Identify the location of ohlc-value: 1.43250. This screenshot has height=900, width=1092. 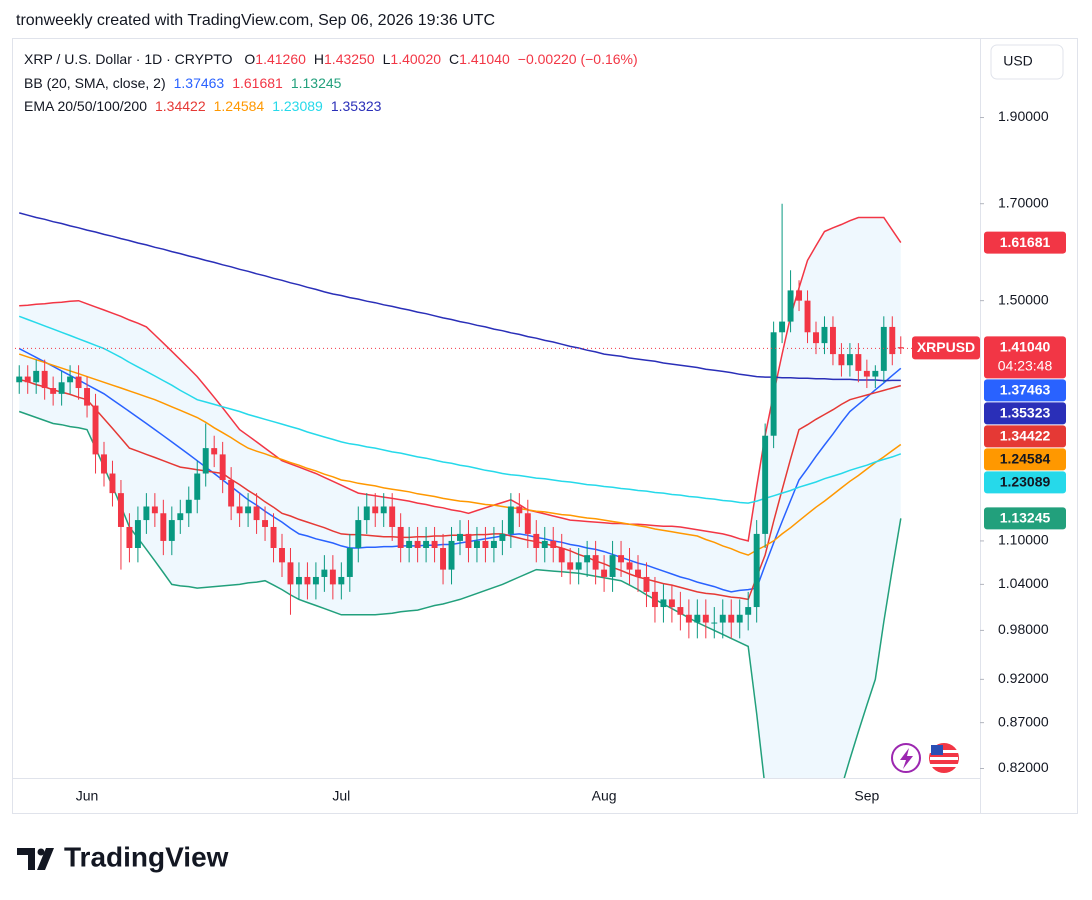
(349, 59).